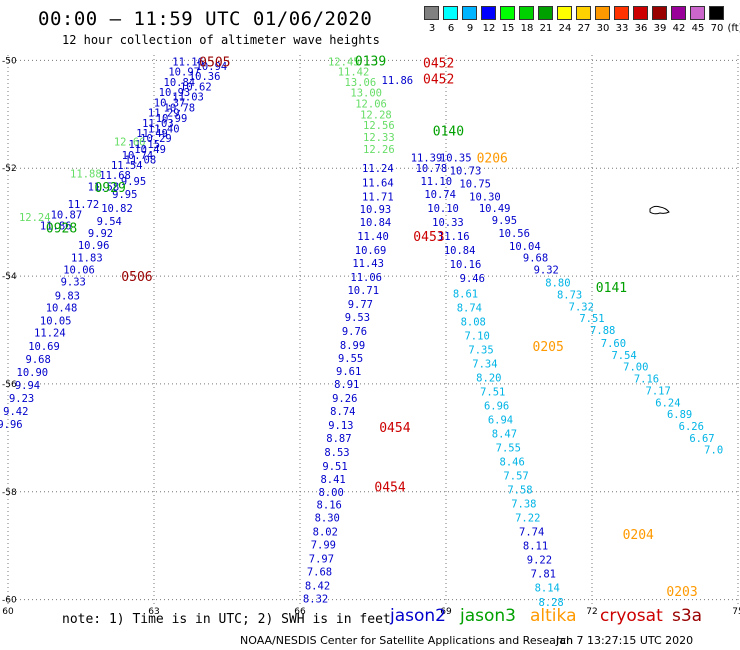  What do you see at coordinates (379, 138) in the screenshot?
I see `wave-height-value: 12.33` at bounding box center [379, 138].